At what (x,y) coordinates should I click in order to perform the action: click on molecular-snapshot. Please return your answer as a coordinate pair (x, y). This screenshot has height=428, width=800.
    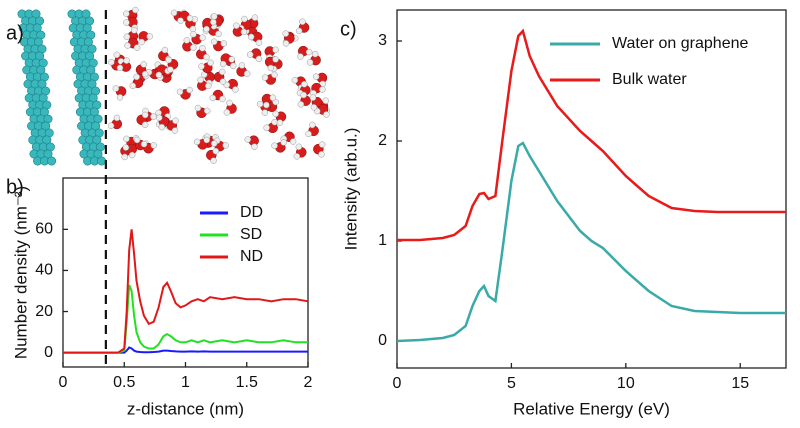
    Looking at the image, I should click on (174, 86).